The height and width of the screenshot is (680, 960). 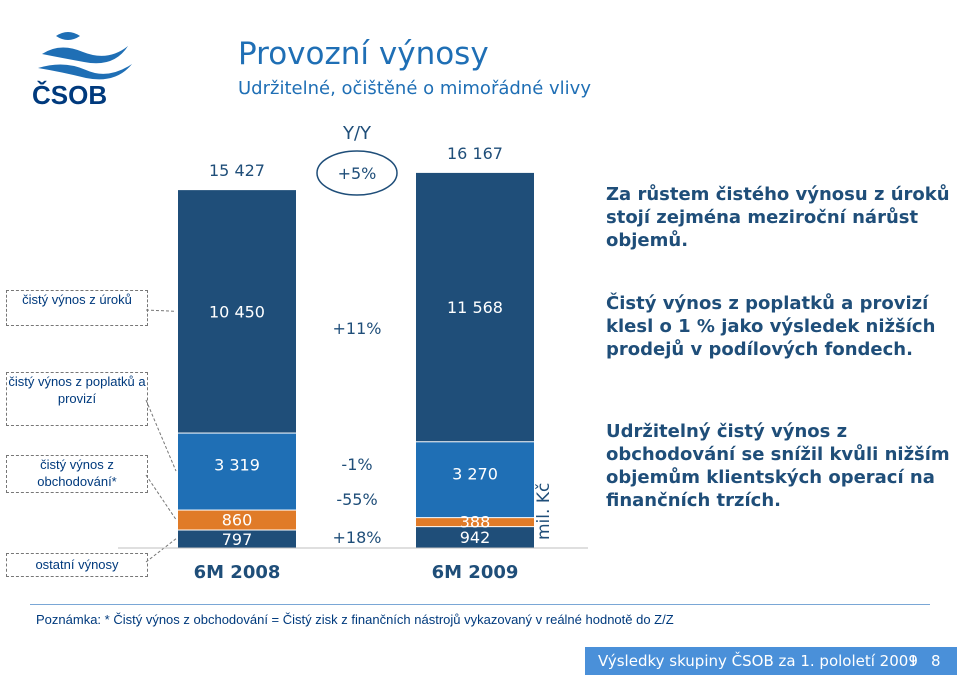 What do you see at coordinates (237, 170) in the screenshot?
I see `total-label-1: 15 427` at bounding box center [237, 170].